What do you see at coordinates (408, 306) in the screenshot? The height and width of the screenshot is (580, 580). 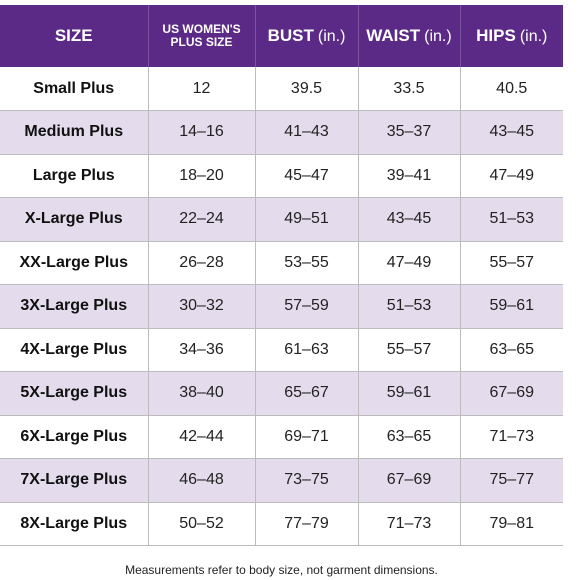 I see `cell-waist: 51–53` at bounding box center [408, 306].